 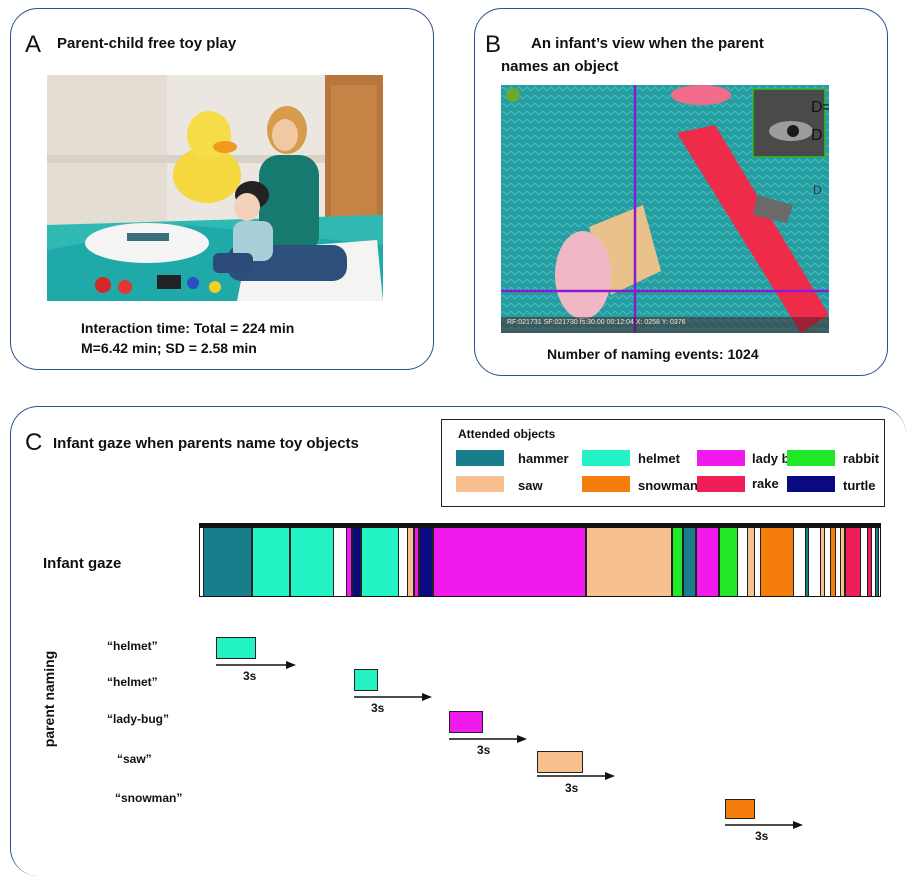 What do you see at coordinates (480, 458) in the screenshot?
I see `legend-swatch-hammer` at bounding box center [480, 458].